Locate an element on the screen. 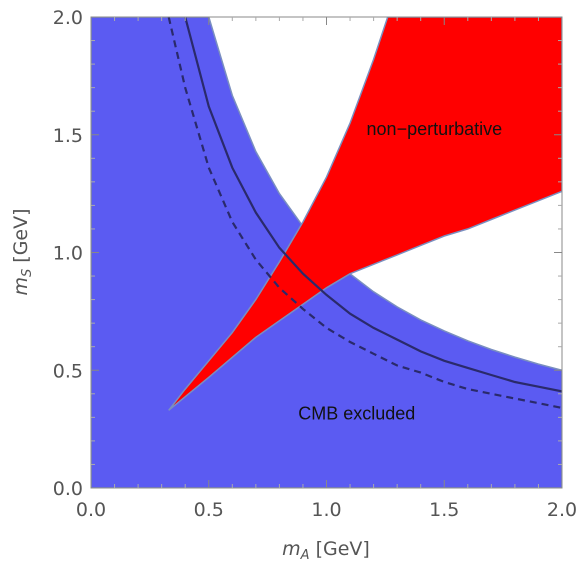 This screenshot has height=563, width=586. x-axis-label: mA [GeV] is located at coordinates (326, 550).